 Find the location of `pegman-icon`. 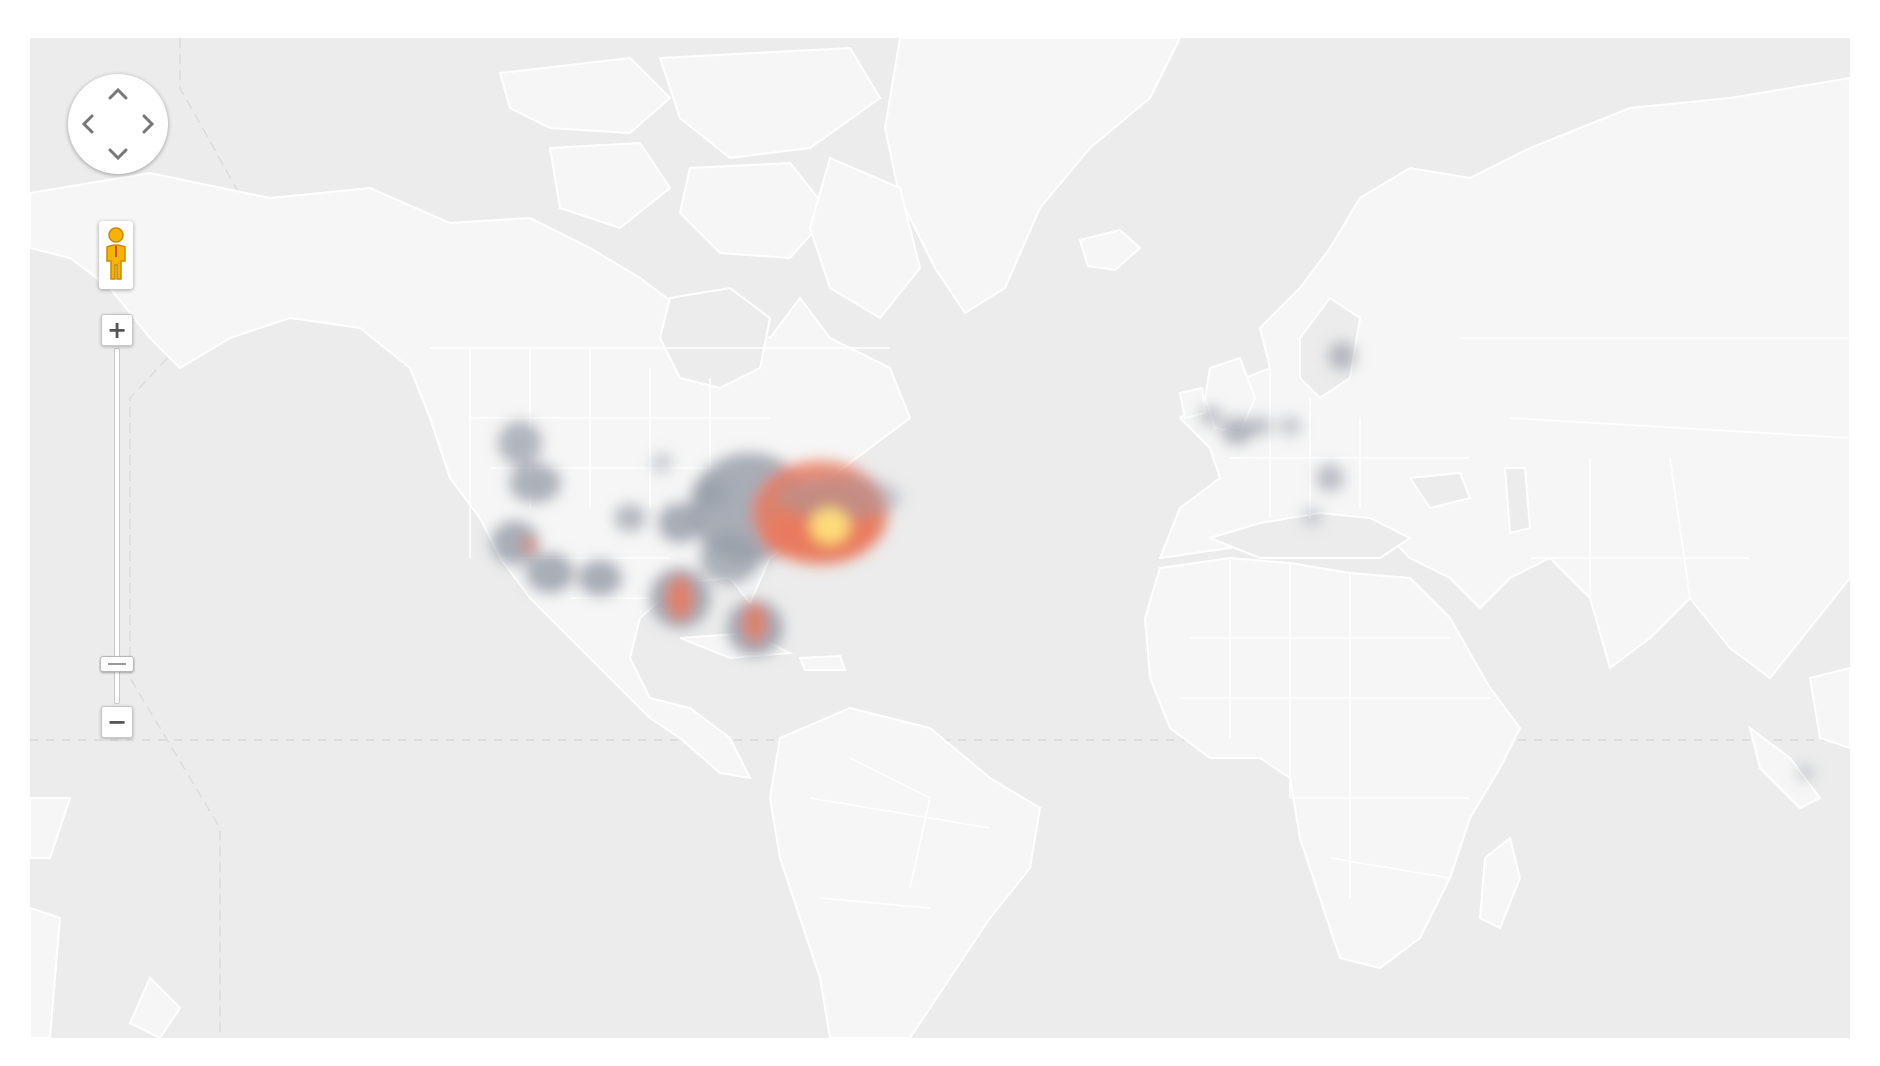

pegman-icon is located at coordinates (116, 253).